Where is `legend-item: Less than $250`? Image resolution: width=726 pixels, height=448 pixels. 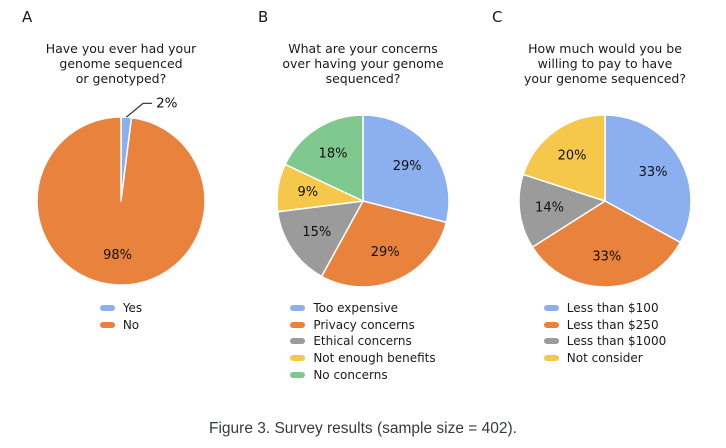 legend-item: Less than $250 is located at coordinates (601, 325).